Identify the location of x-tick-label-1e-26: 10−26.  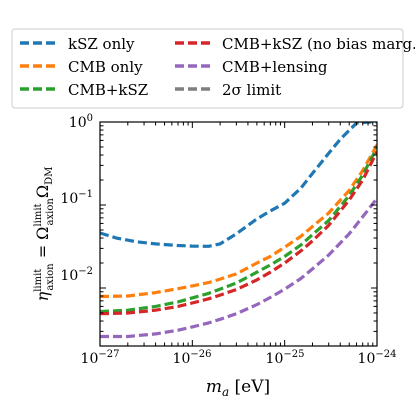
(192, 358).